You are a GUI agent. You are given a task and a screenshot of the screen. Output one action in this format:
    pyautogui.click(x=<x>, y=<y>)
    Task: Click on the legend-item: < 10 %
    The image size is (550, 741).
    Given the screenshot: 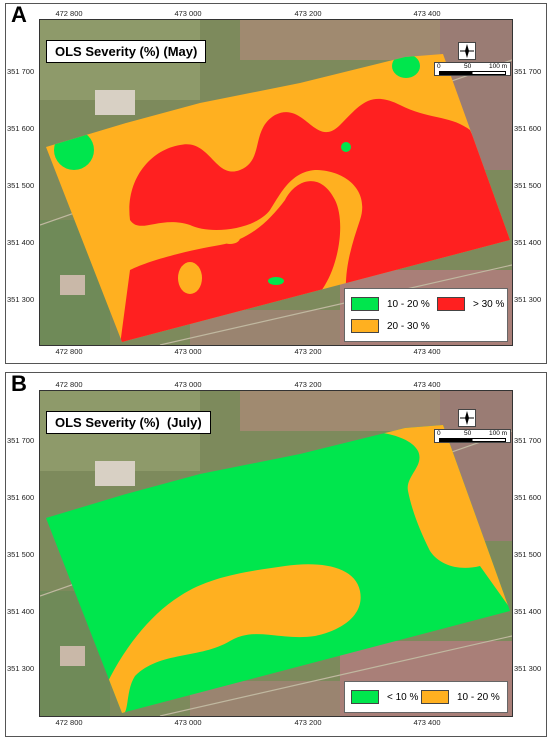 What is the action you would take?
    pyautogui.click(x=384, y=697)
    